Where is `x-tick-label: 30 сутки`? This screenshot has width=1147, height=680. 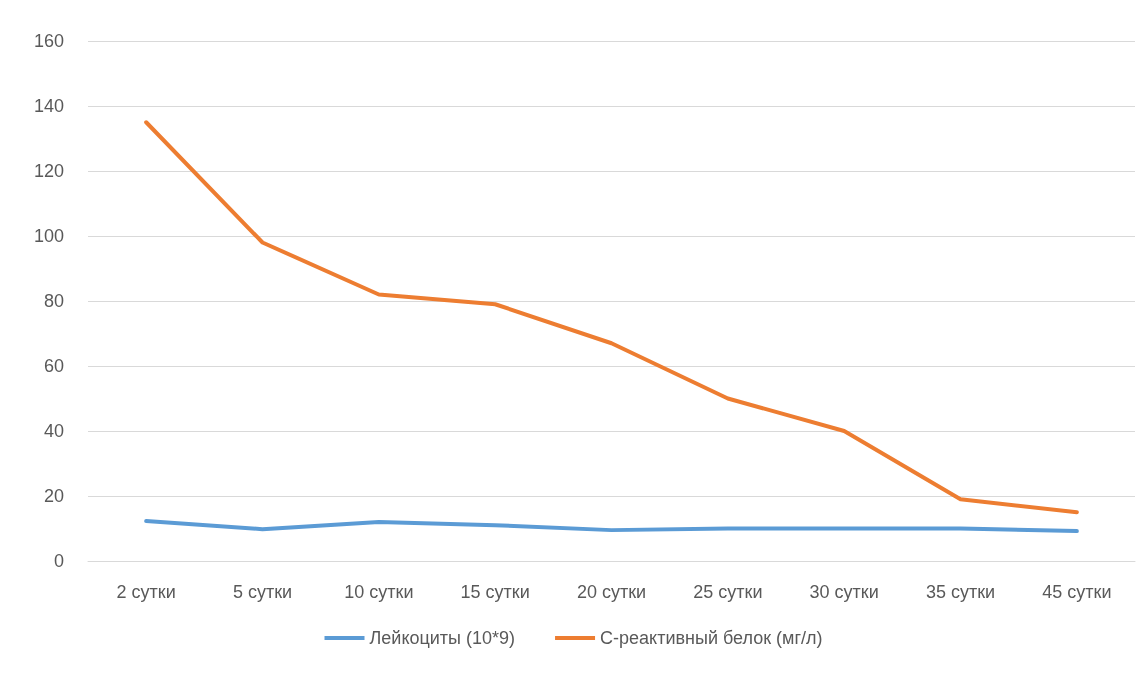
x-tick-label: 30 сутки is located at coordinates (844, 592).